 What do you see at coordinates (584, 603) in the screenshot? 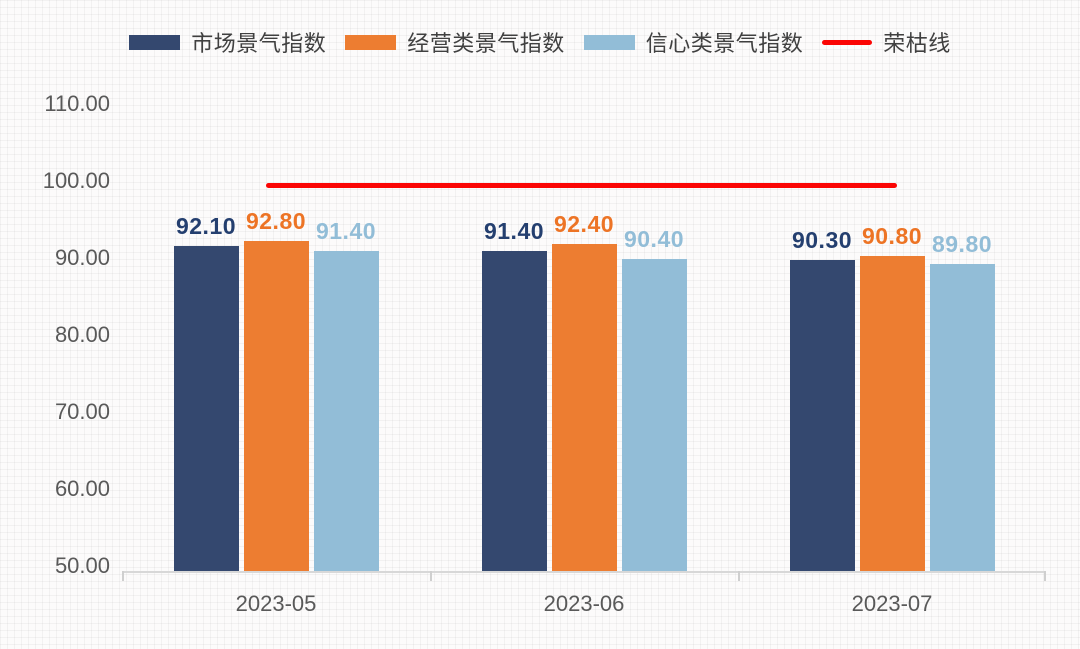
I see `x-axis-label-2023-06: 2023-06` at bounding box center [584, 603].